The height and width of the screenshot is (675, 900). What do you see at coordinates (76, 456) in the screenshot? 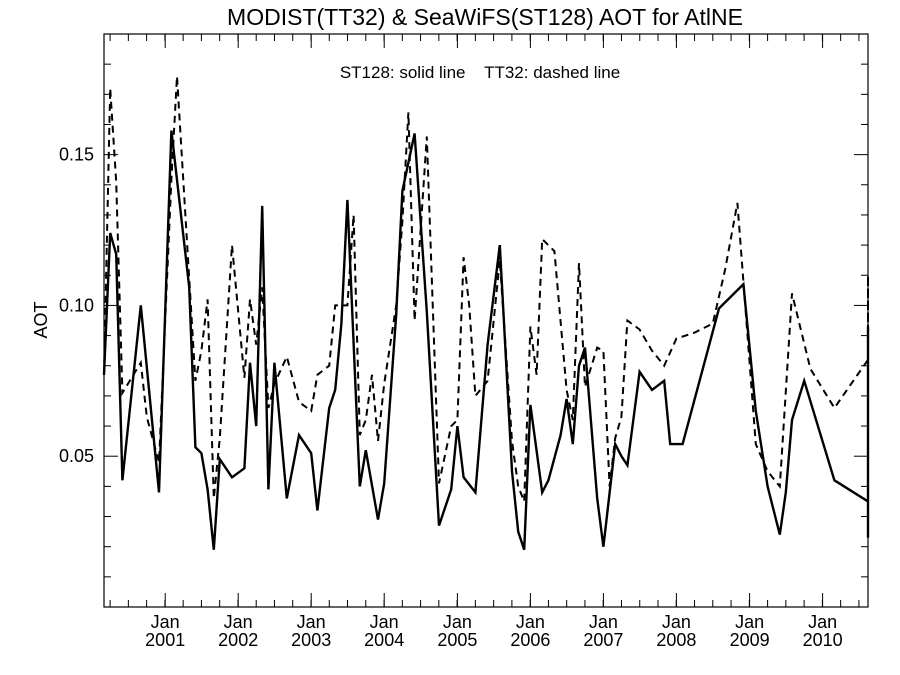
I see `y-tick-label: 0.05` at bounding box center [76, 456].